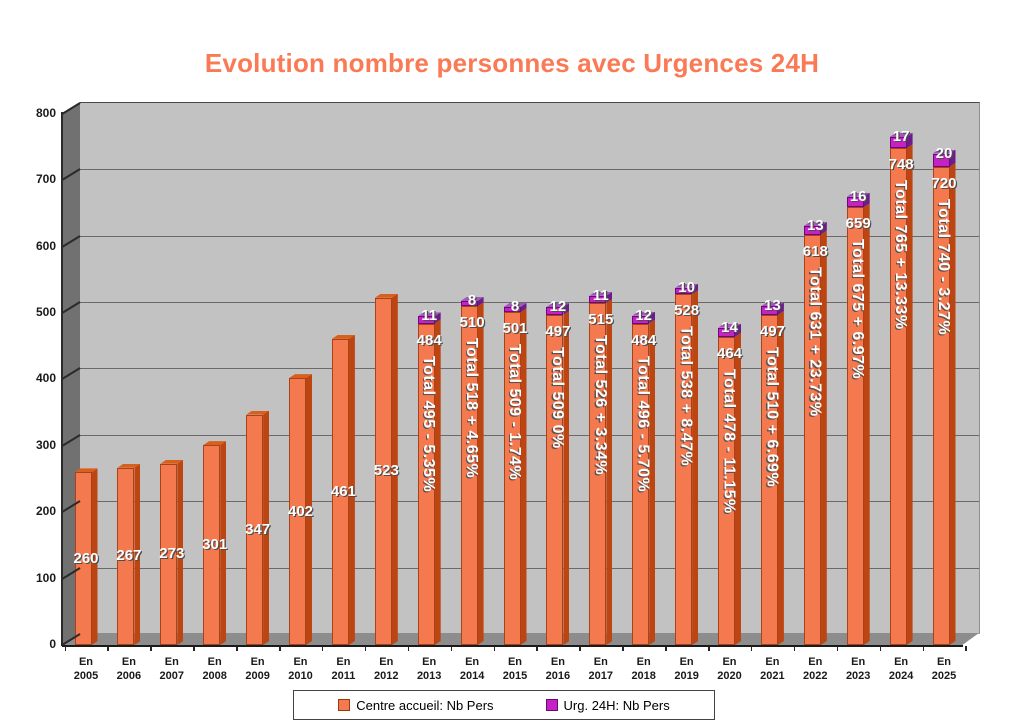 This screenshot has height=722, width=1024. Describe the element at coordinates (45, 378) in the screenshot. I see `y-axis-label: 400` at that location.